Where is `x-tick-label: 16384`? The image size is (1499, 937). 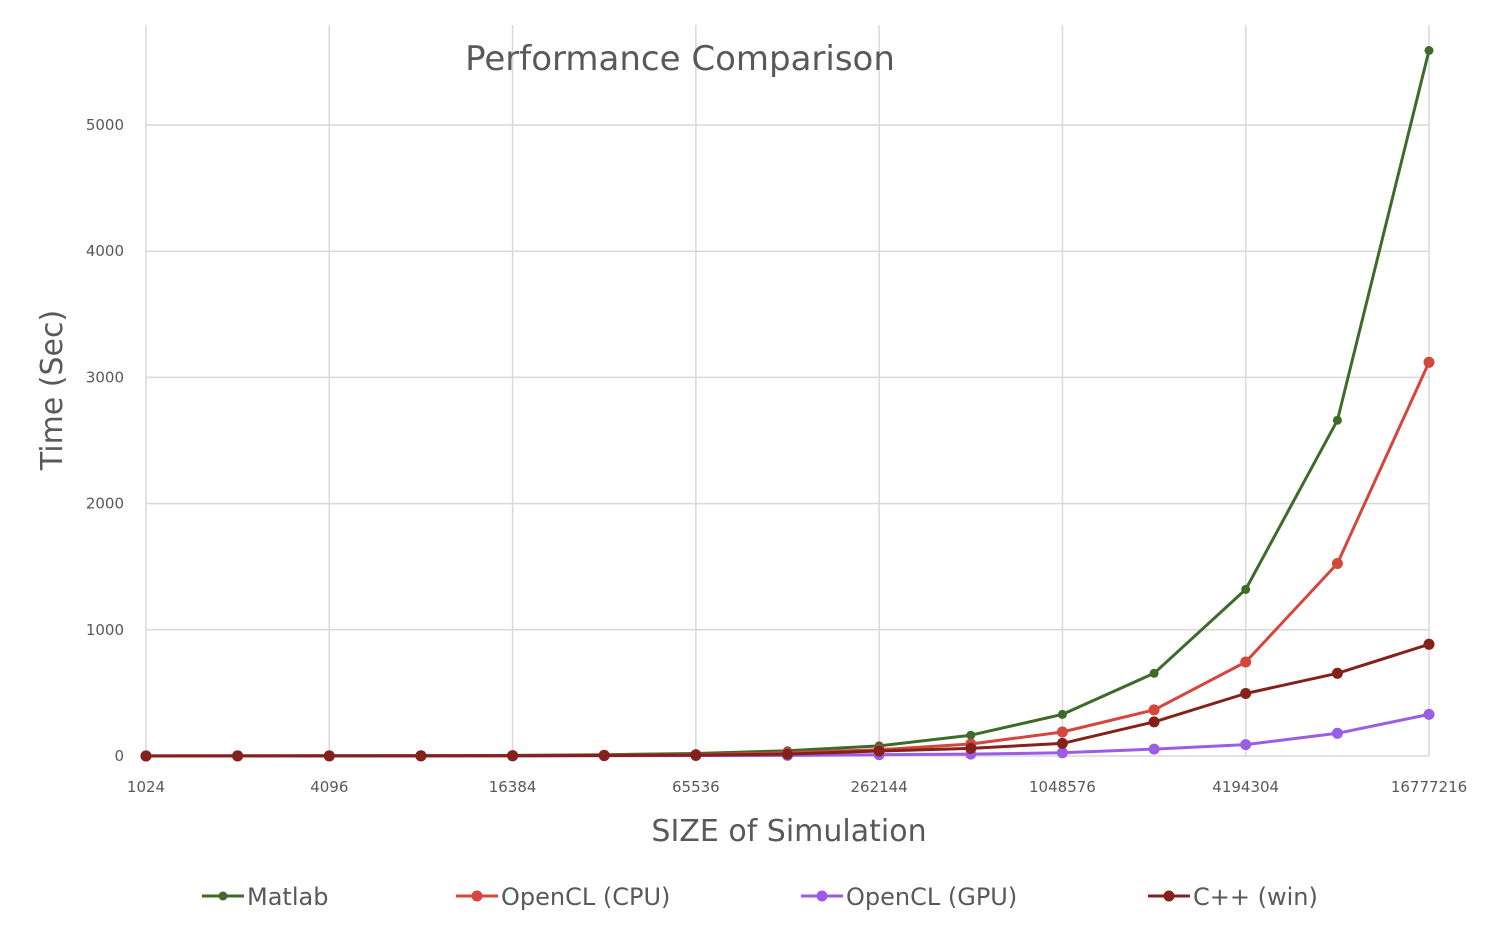 x-tick-label: 16384 is located at coordinates (513, 787).